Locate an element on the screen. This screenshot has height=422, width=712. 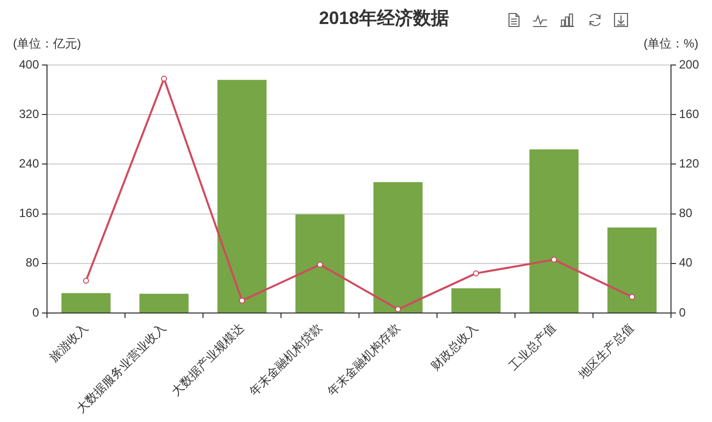
y2-tick-label: 80 is located at coordinates (686, 213).